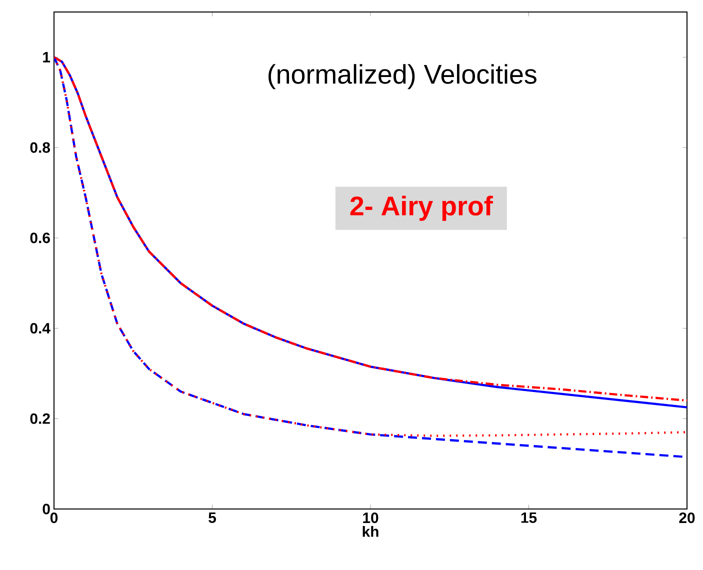  I want to click on y-tick-label: 0, so click(46, 509).